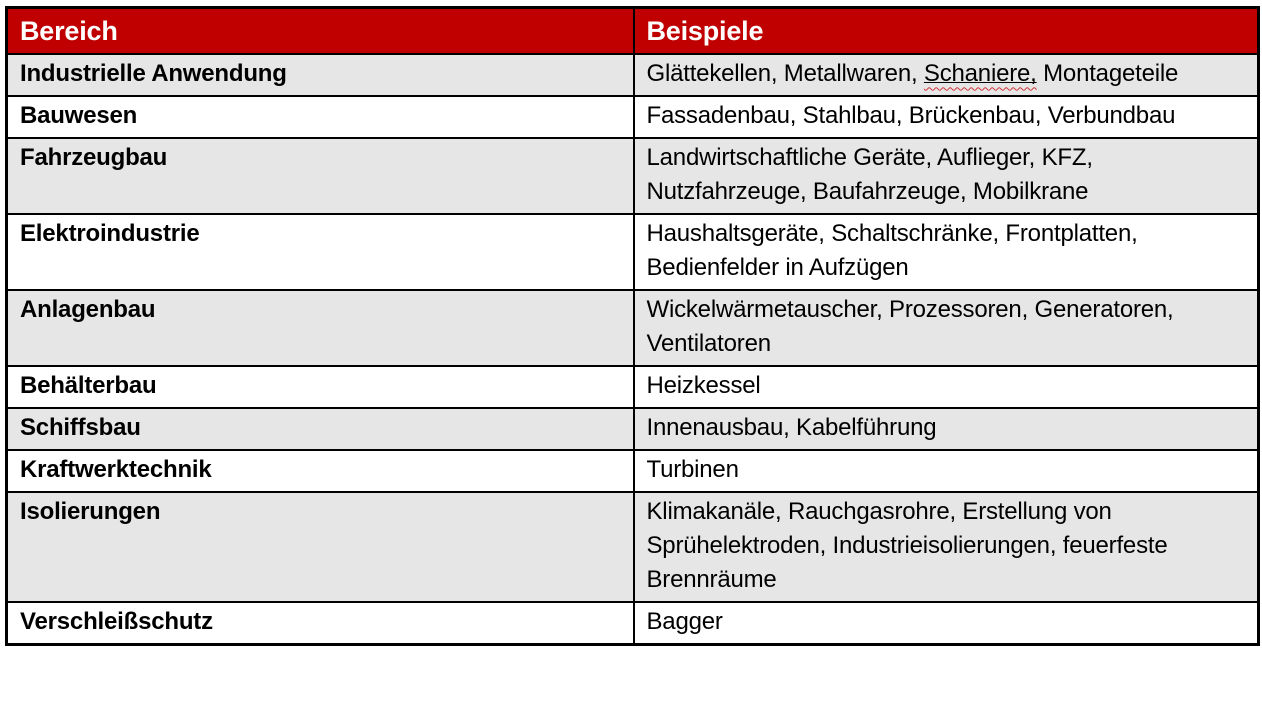 This screenshot has height=710, width=1262. What do you see at coordinates (946, 386) in the screenshot?
I see `beispiele-cell: Heizkessel` at bounding box center [946, 386].